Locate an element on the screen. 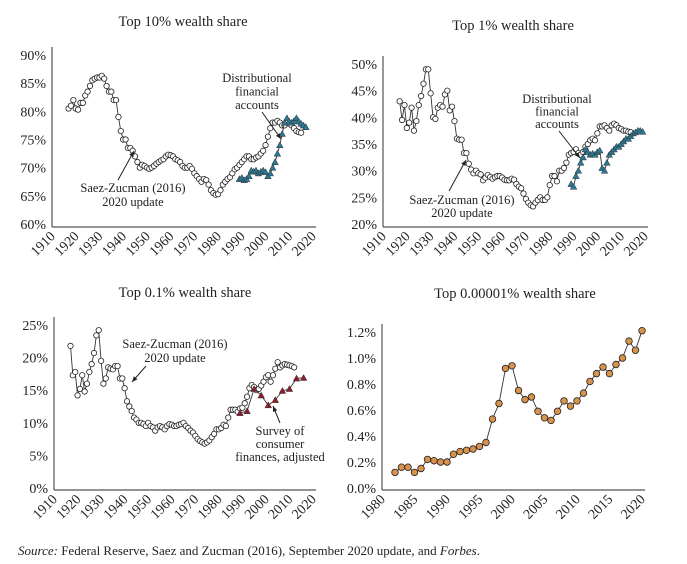  x-tick-label: 2005 is located at coordinates (536, 507).